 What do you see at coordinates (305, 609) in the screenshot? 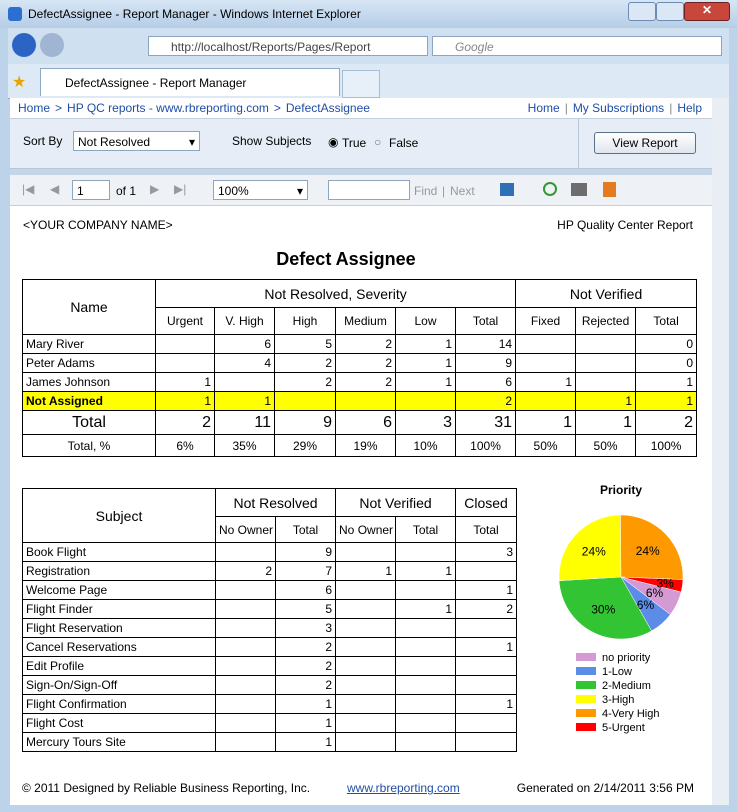
I see `cell: 5` at bounding box center [305, 609].